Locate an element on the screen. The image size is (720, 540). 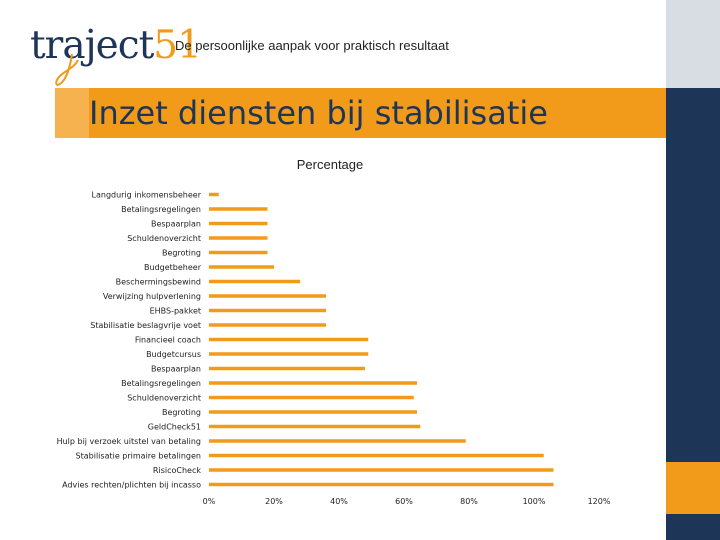
x-tick-label: 20% is located at coordinates (274, 501).